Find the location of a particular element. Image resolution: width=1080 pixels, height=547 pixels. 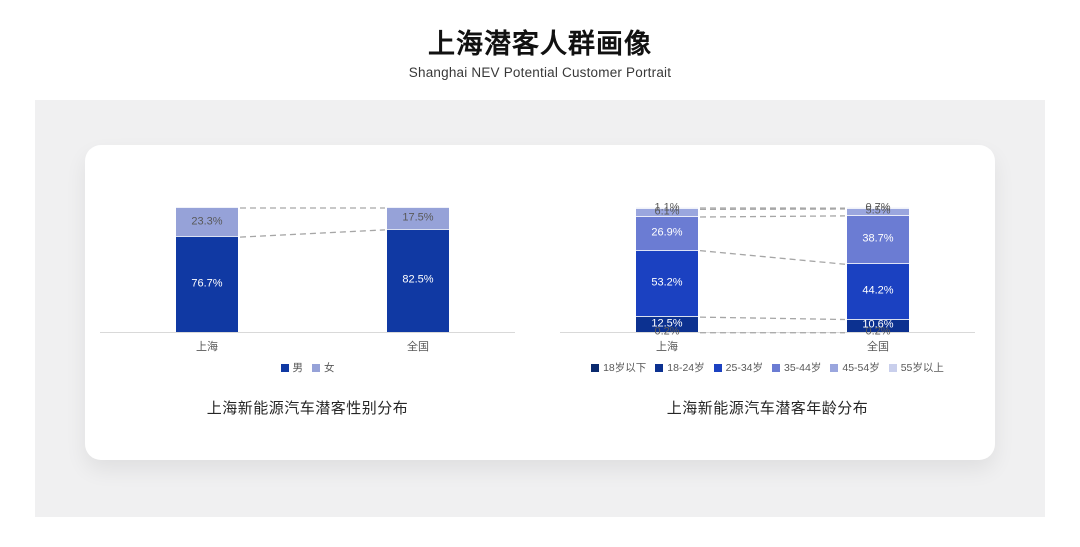

data-label-18-24岁: 10.6% is located at coordinates (878, 324).